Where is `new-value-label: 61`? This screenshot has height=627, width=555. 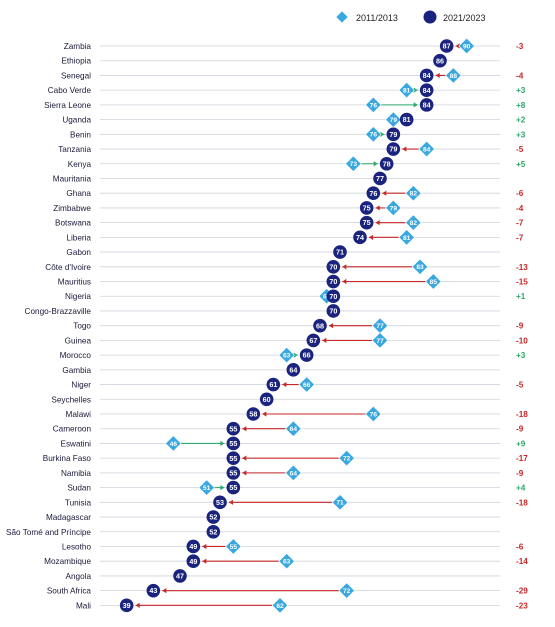 new-value-label: 61 is located at coordinates (273, 384).